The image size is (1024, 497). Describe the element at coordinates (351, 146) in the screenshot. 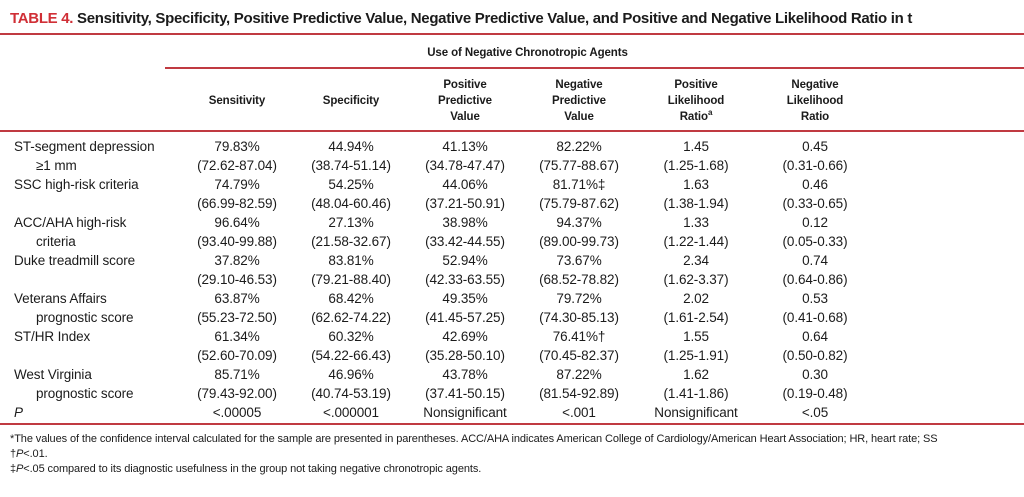

I see `cell-value: 44.94%` at that location.